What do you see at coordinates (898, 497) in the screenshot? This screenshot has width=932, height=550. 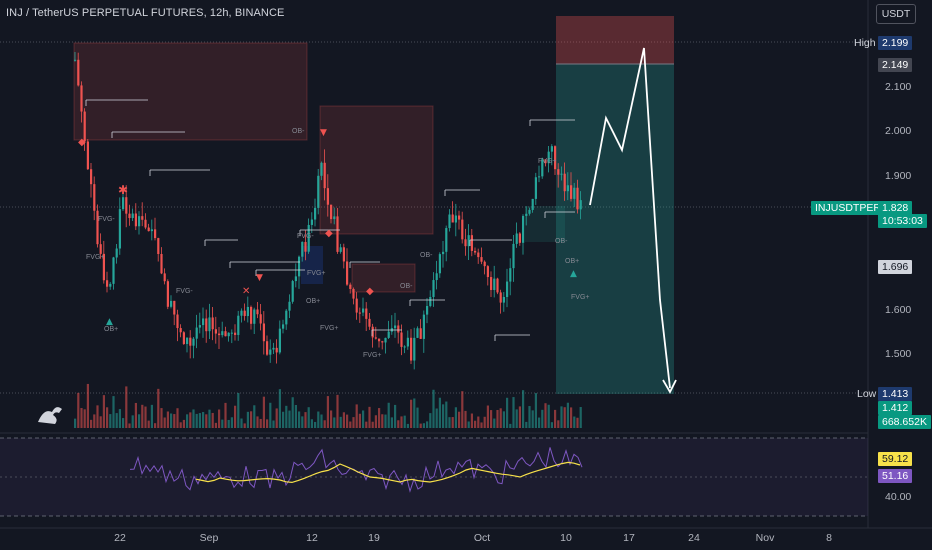 I see `rsi-tick: 40.00` at bounding box center [898, 497].